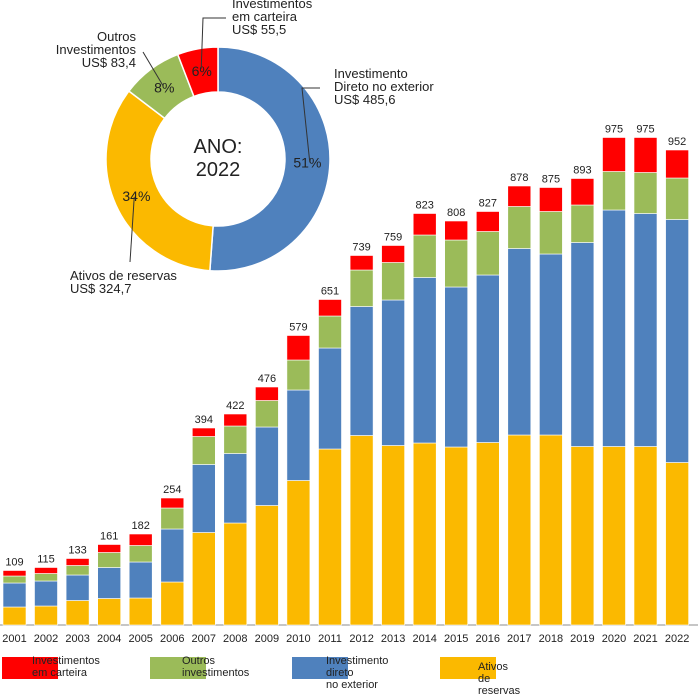  Describe the element at coordinates (298, 639) in the screenshot. I see `x-tick-label-2010: 2010` at that location.